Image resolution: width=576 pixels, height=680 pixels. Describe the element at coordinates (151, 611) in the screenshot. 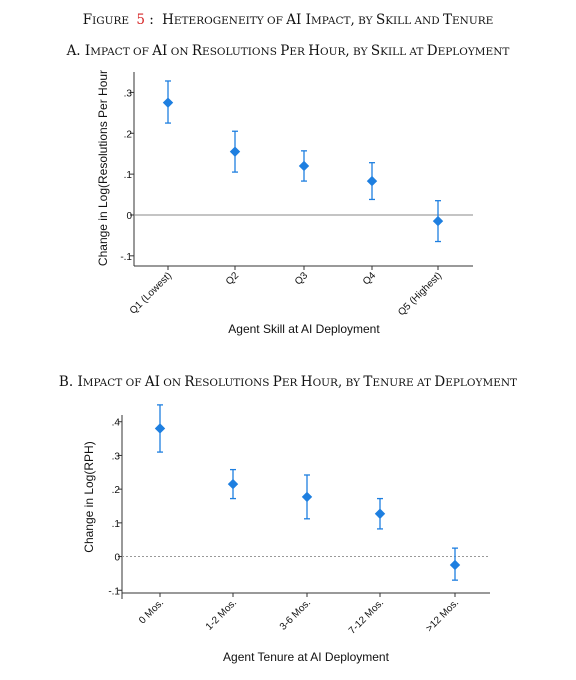

I see `panel-b-x-tick-label: 0 Mos.` at that location.